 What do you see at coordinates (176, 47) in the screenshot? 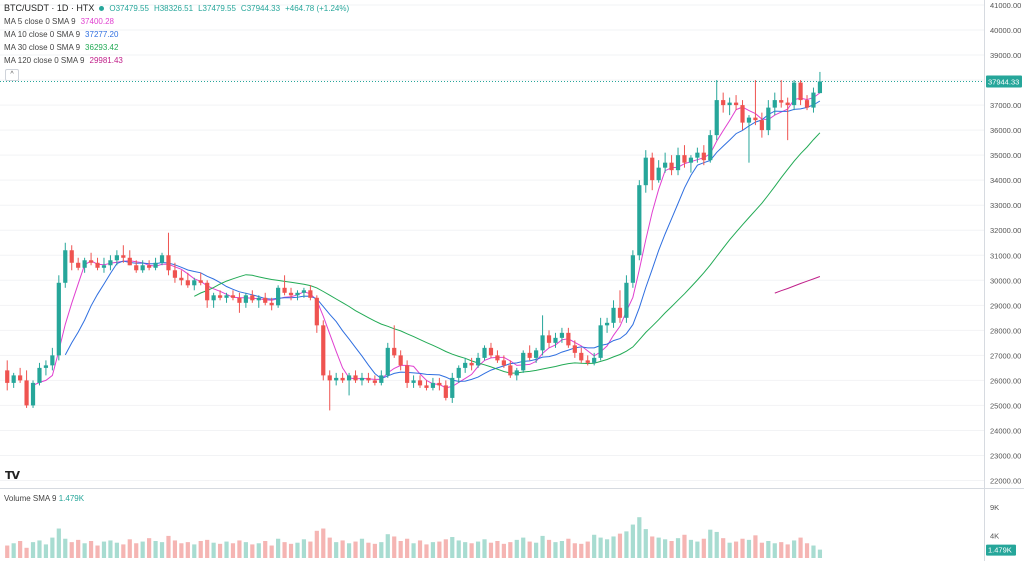
I see `indicator-row: MA 30 close 0 SMA 9 36293.42` at bounding box center [176, 47].